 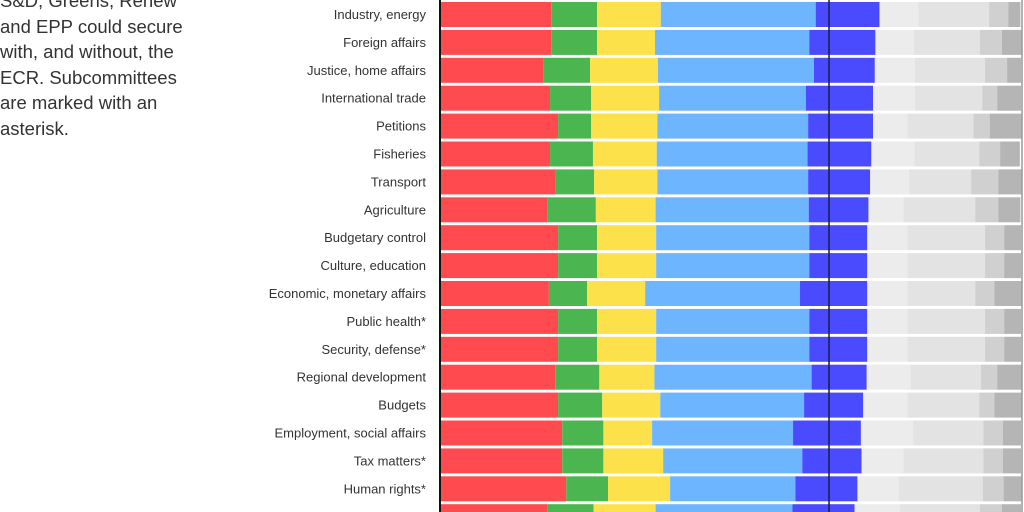 I want to click on category-label: Regional development, so click(x=362, y=377).